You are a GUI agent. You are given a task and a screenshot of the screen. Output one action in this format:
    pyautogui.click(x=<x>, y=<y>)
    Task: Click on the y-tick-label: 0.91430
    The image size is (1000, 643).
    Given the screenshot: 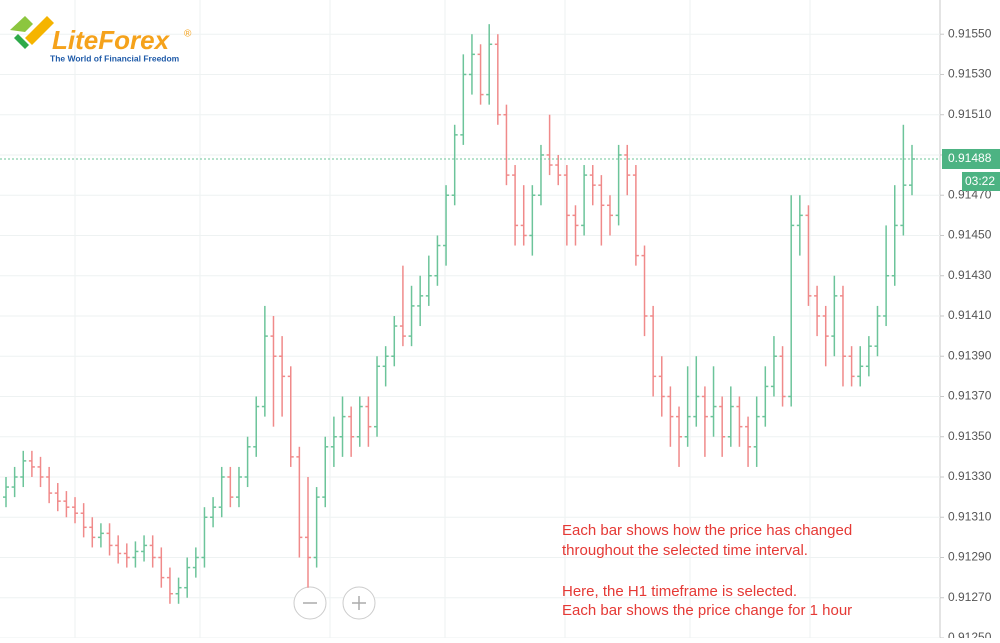 What is the action you would take?
    pyautogui.click(x=970, y=275)
    